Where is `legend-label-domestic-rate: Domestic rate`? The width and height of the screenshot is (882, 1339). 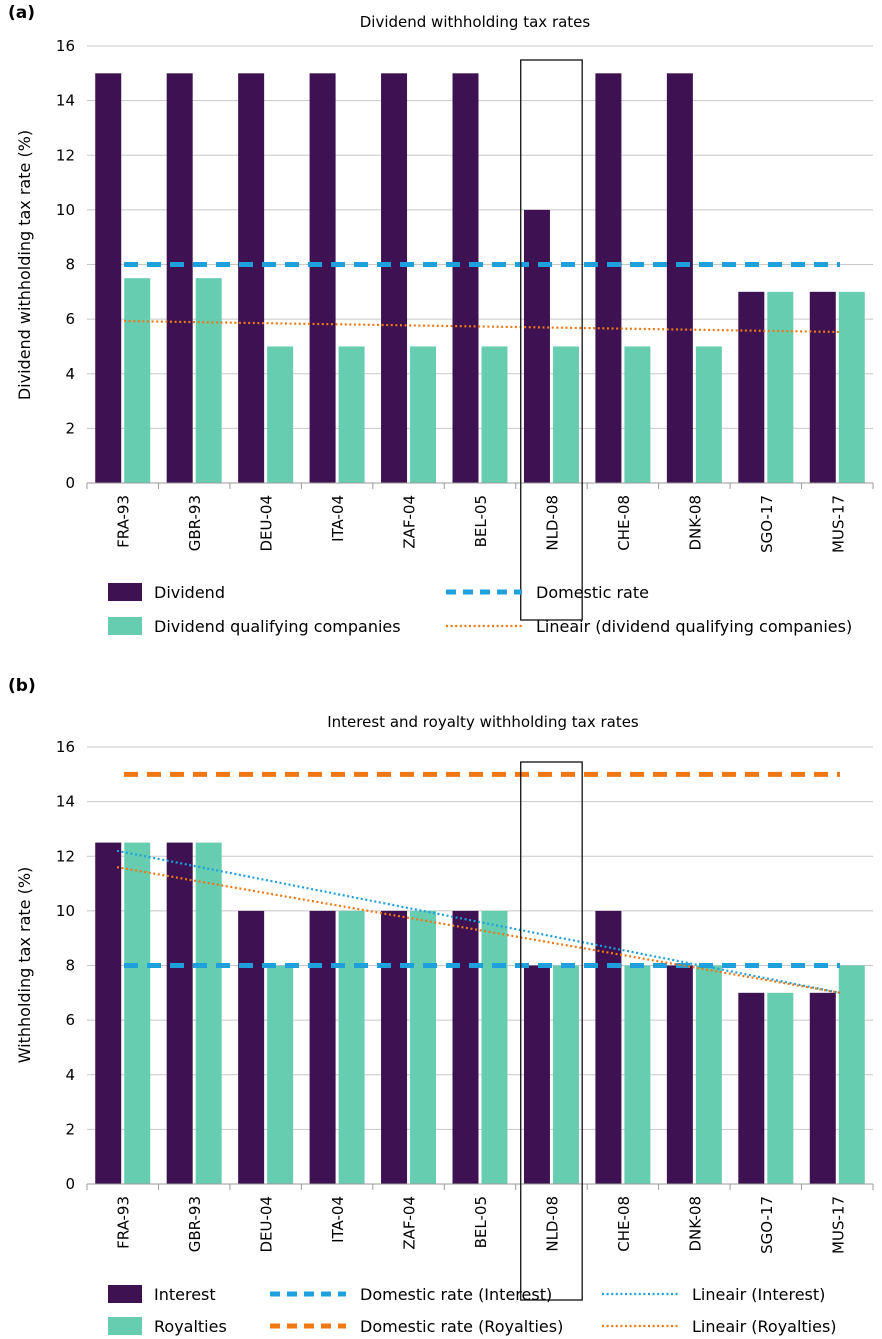 legend-label-domestic-rate: Domestic rate is located at coordinates (592, 592).